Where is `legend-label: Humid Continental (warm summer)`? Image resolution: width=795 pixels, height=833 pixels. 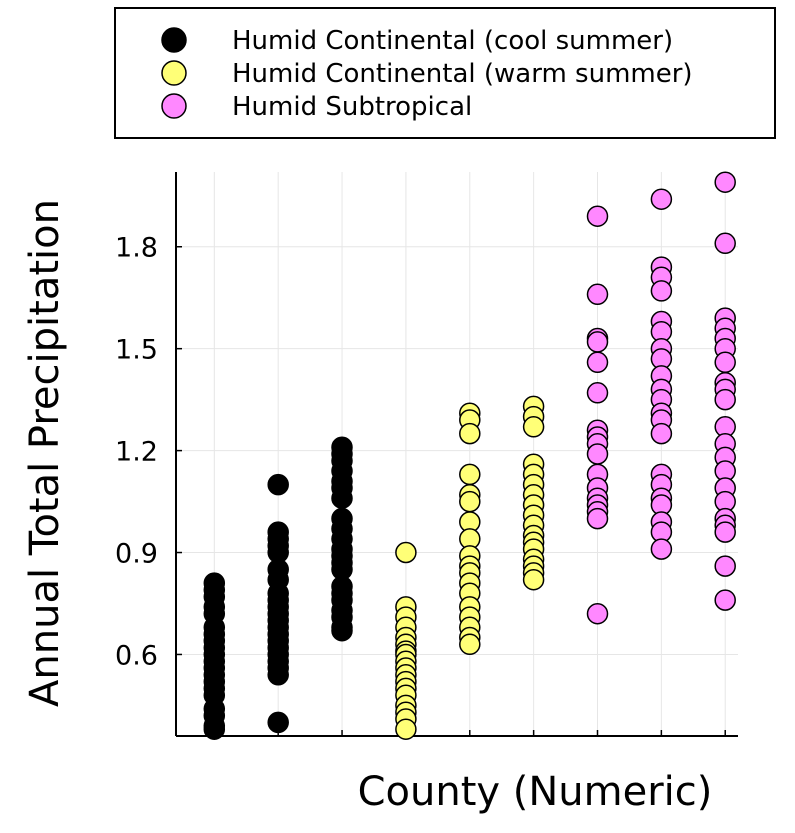
legend-label: Humid Continental (warm summer) is located at coordinates (462, 74).